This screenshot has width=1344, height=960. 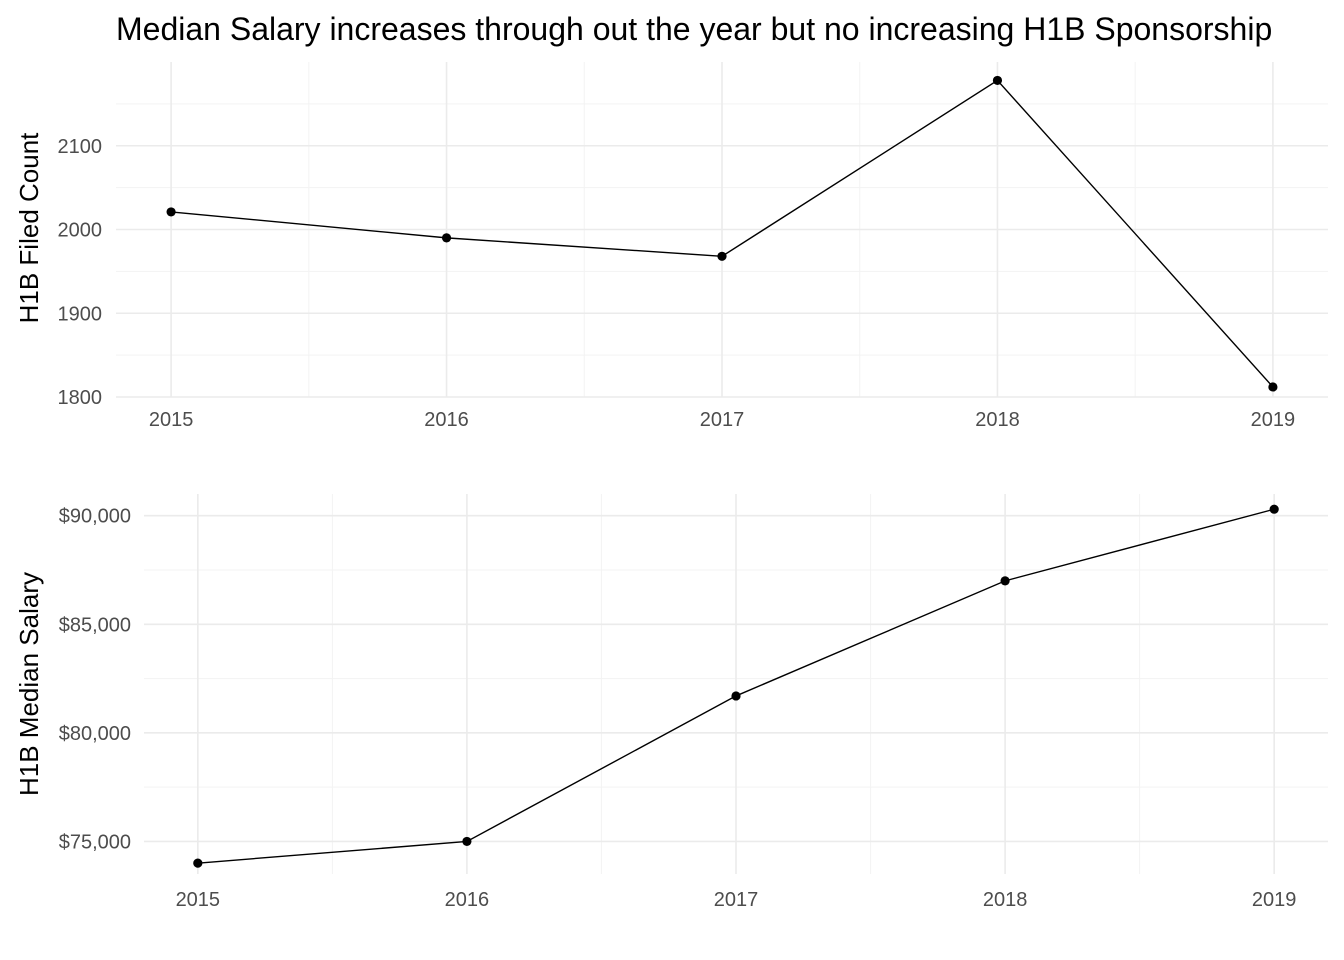 I want to click on filed-count-data-point-2019, so click(x=1273, y=387).